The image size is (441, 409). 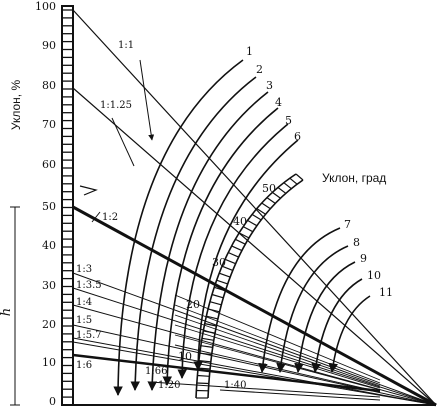 What do you see at coordinates (110, 217) in the screenshot?
I see `ratio-label: 1:2` at bounding box center [110, 217].